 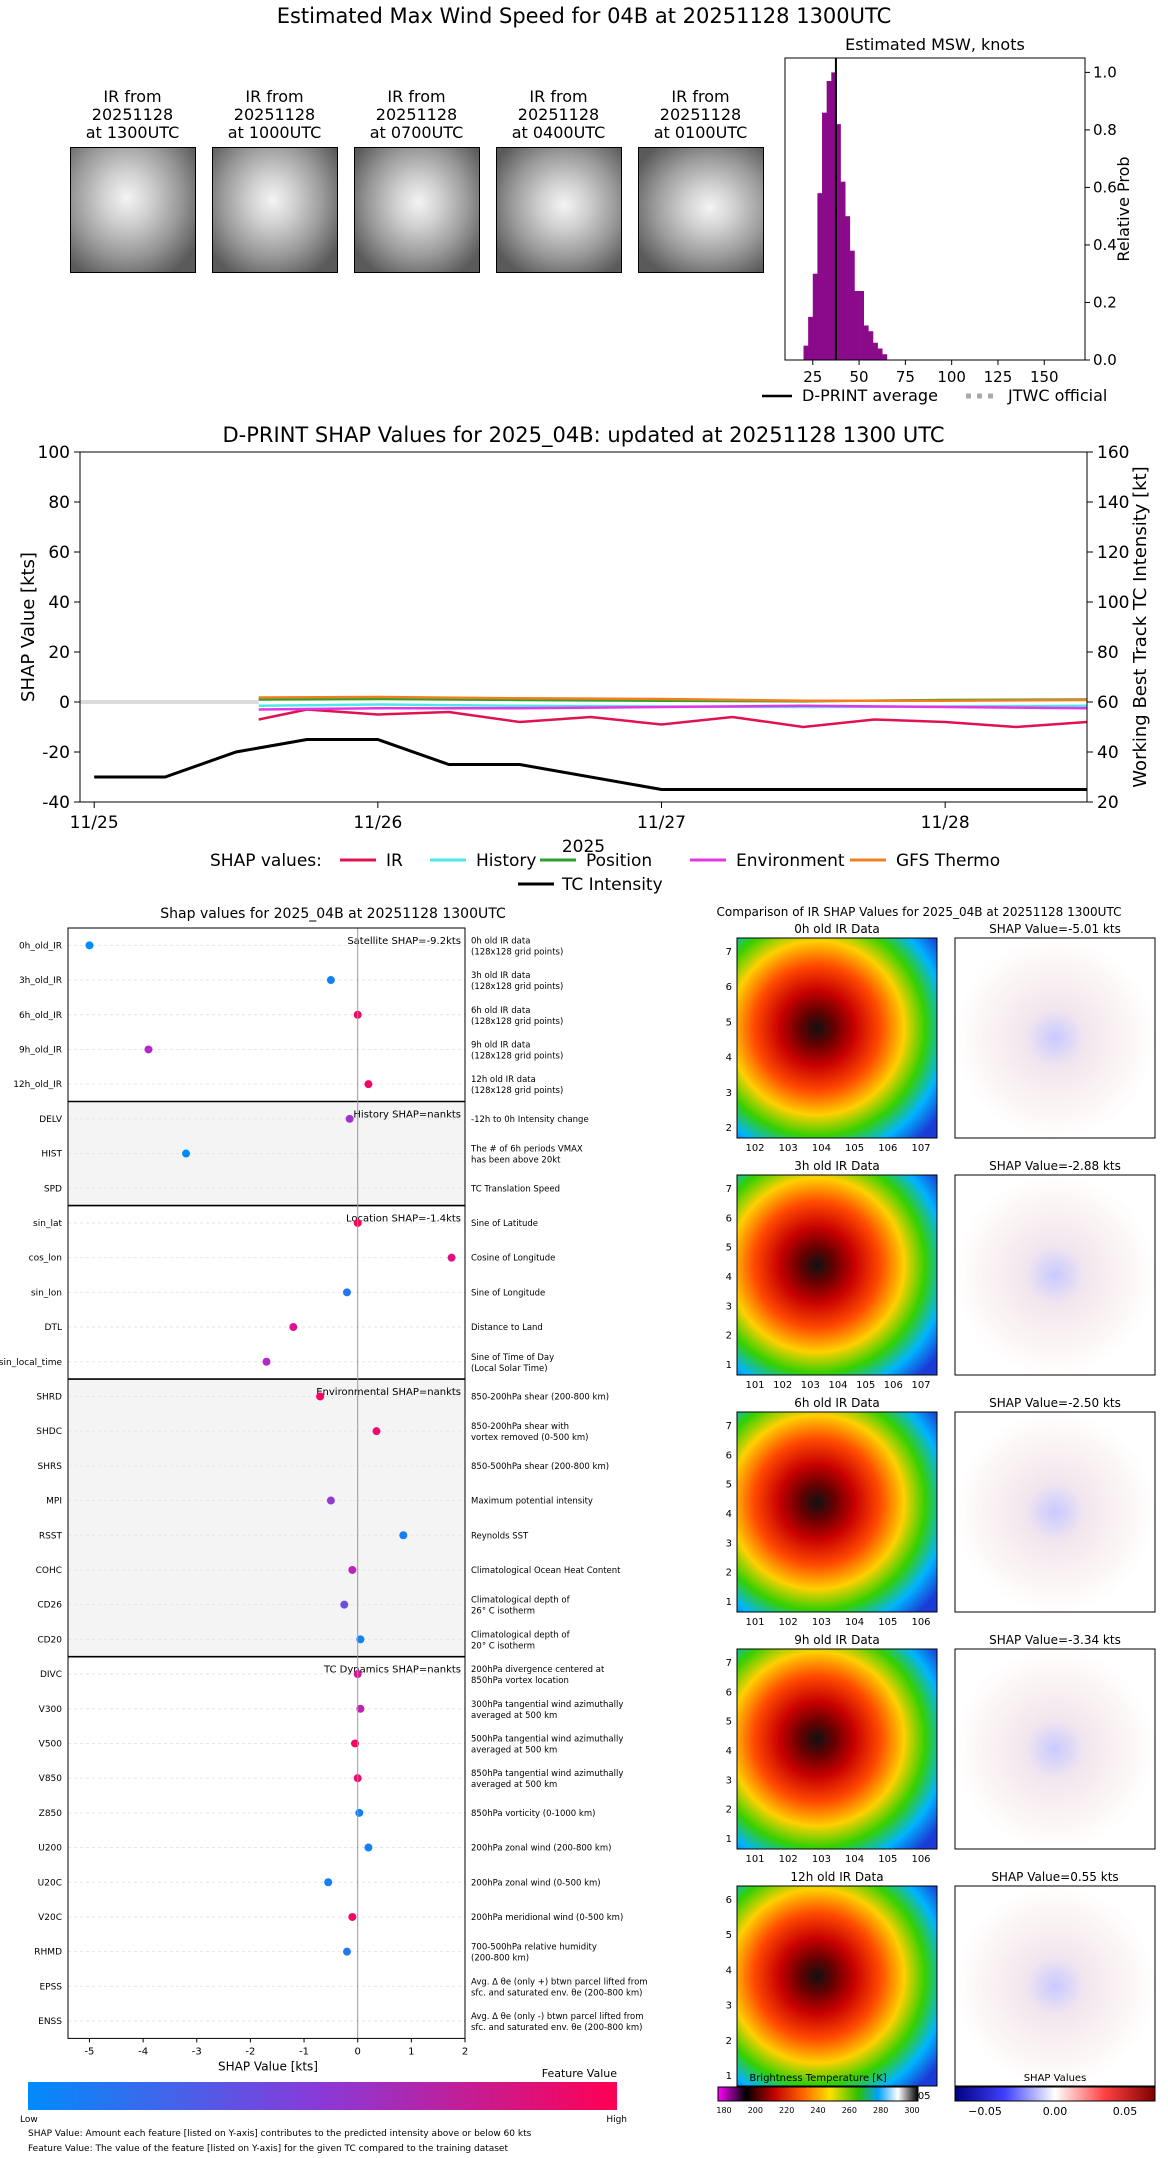 What do you see at coordinates (905, 377) in the screenshot?
I see `x-tick-label: 75` at bounding box center [905, 377].